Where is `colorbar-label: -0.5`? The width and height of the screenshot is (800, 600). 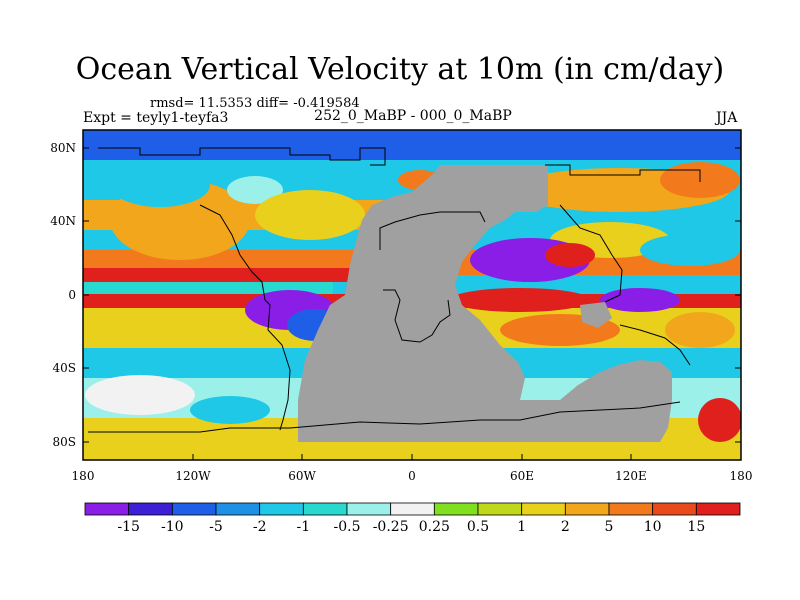 colorbar-label: -0.5 is located at coordinates (347, 527).